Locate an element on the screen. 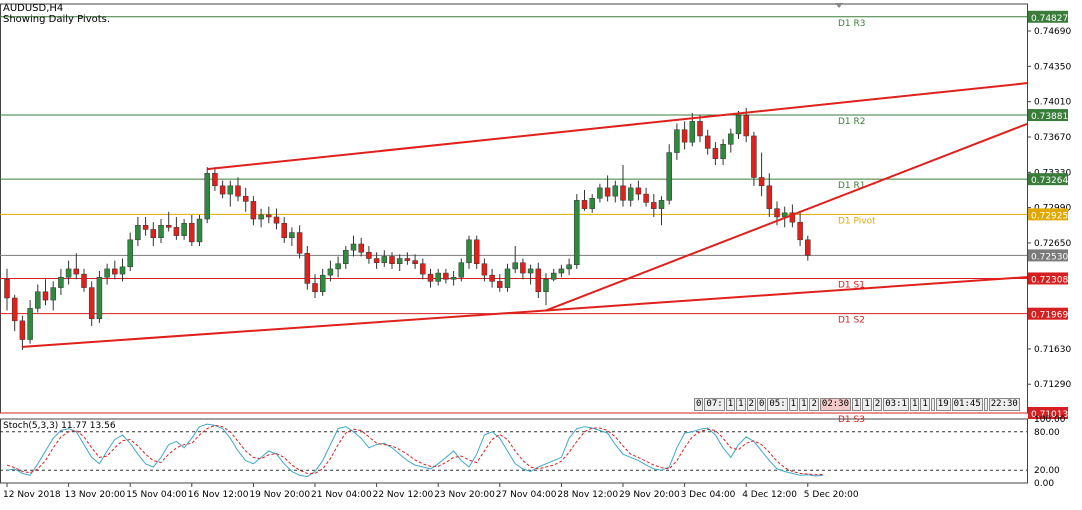 Image resolution: width=1082 pixels, height=510 pixels. timer-box: 05: is located at coordinates (777, 404).